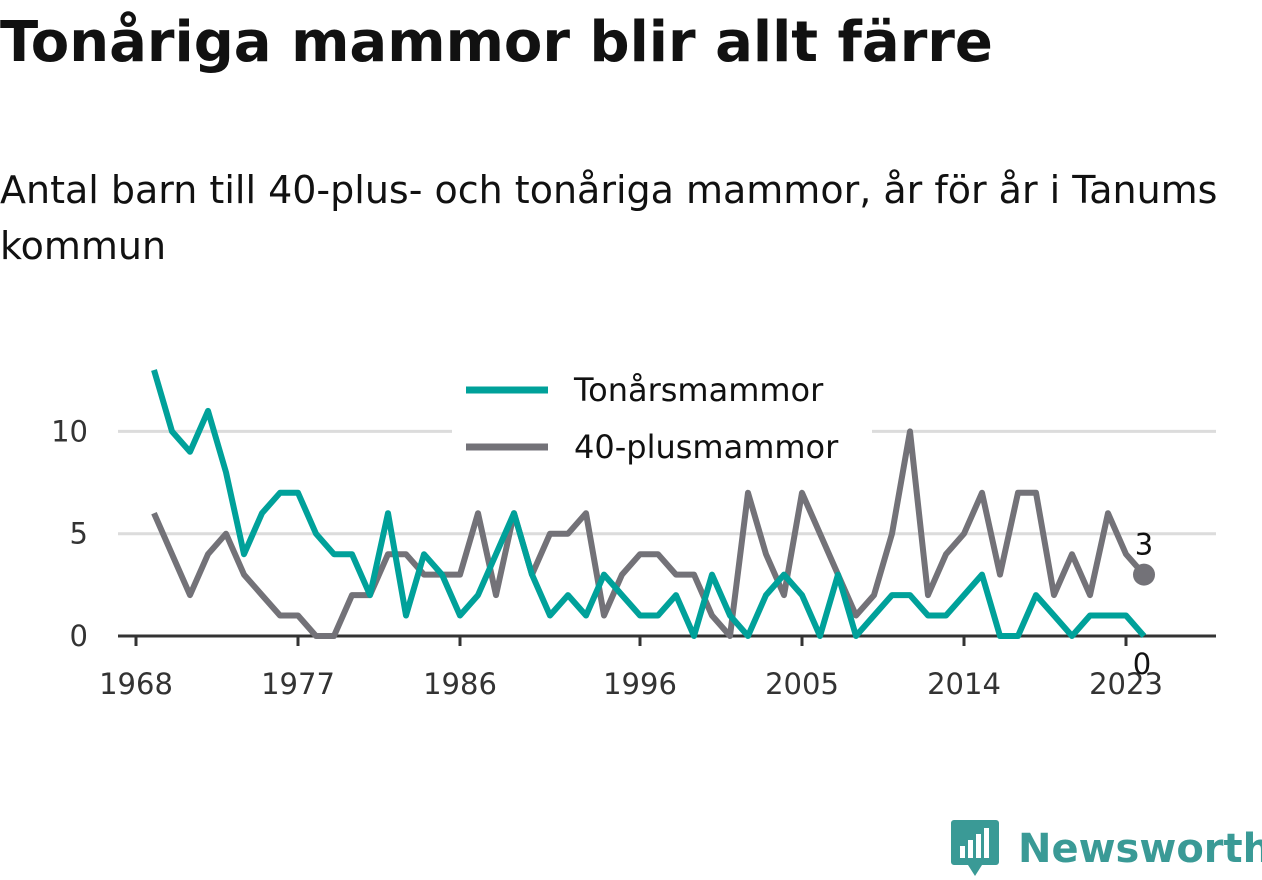 The image size is (1262, 880). What do you see at coordinates (1144, 574) in the screenshot?
I see `end-marker-40-plusmammor` at bounding box center [1144, 574].